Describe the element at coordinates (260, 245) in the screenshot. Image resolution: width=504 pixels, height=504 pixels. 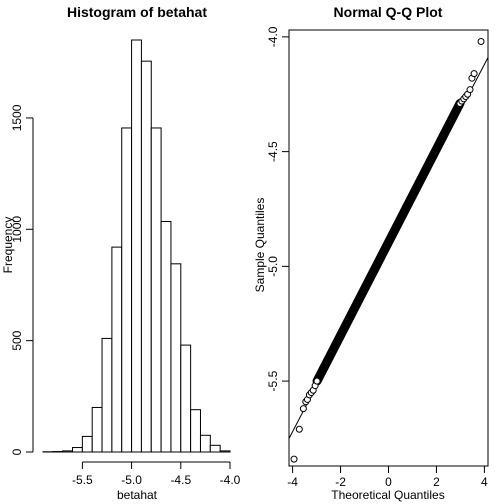
I see `qq-y-label: Sample Quantiles` at that location.